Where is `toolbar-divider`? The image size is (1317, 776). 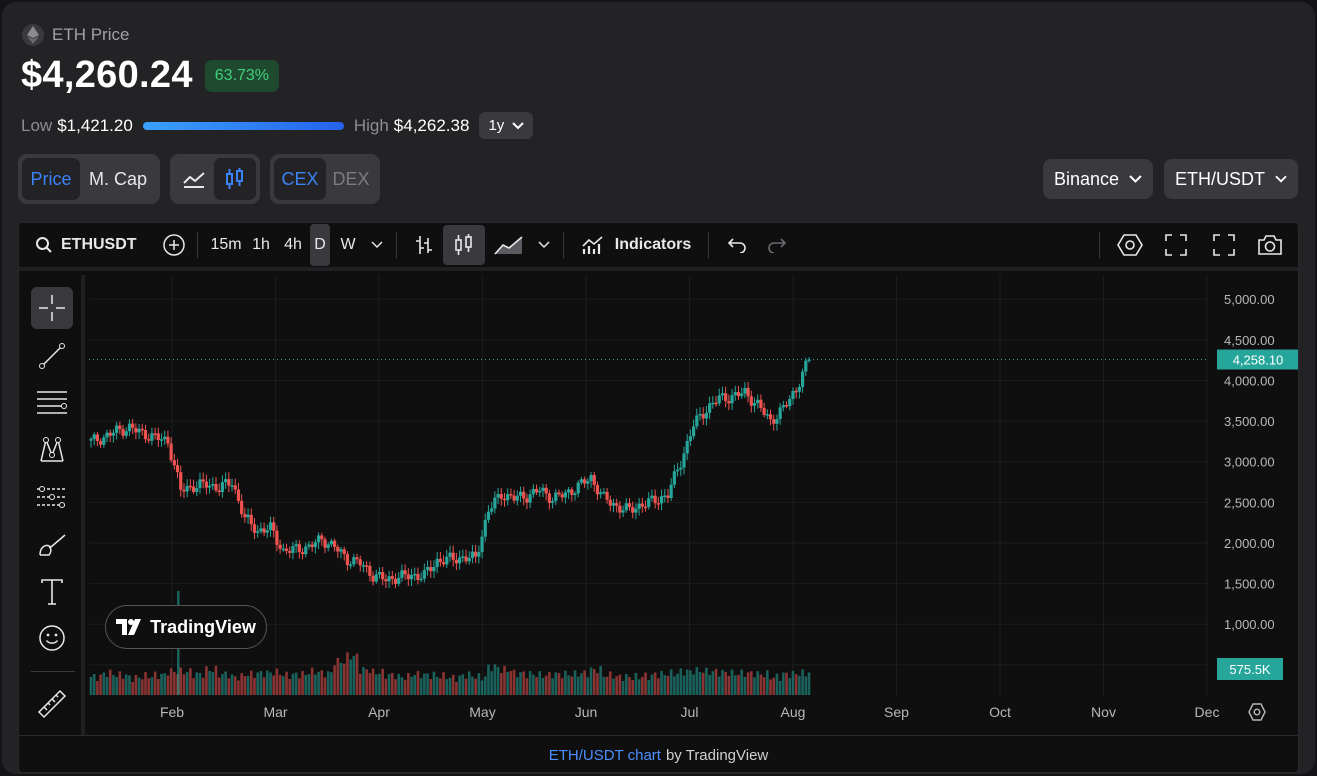 toolbar-divider is located at coordinates (708, 245).